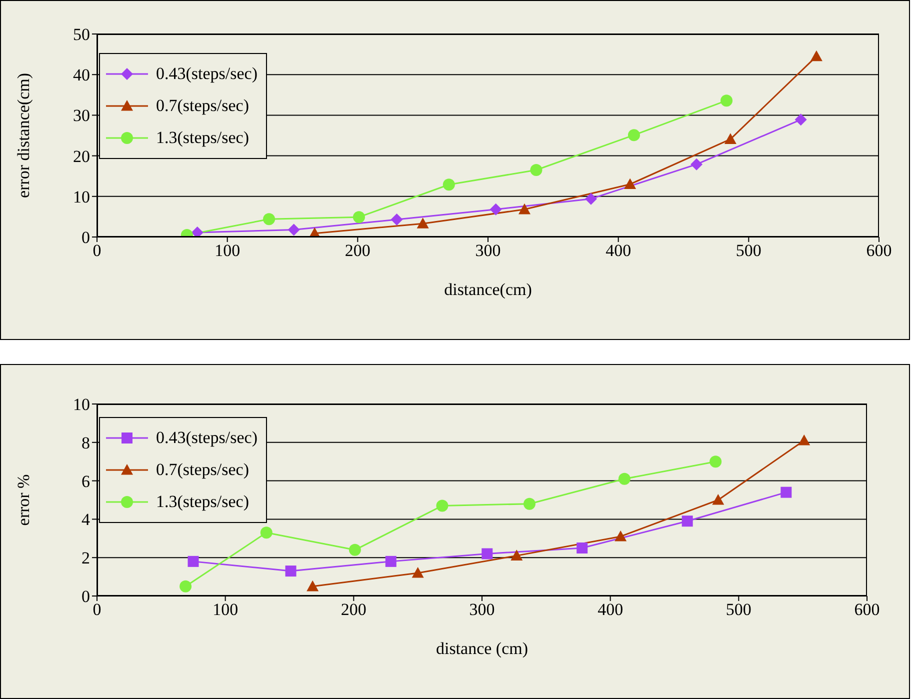 This screenshot has width=911, height=699. Describe the element at coordinates (86, 520) in the screenshot. I see `y-tick-label: 4` at that location.